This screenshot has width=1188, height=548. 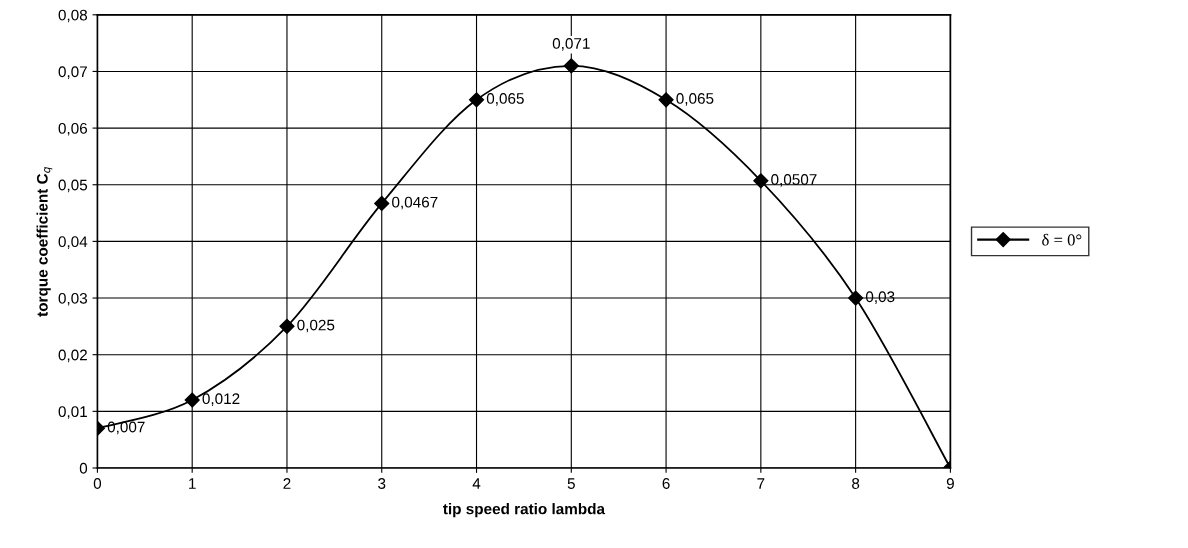 What do you see at coordinates (666, 483) in the screenshot?
I see `x-tick-label: 6` at bounding box center [666, 483].